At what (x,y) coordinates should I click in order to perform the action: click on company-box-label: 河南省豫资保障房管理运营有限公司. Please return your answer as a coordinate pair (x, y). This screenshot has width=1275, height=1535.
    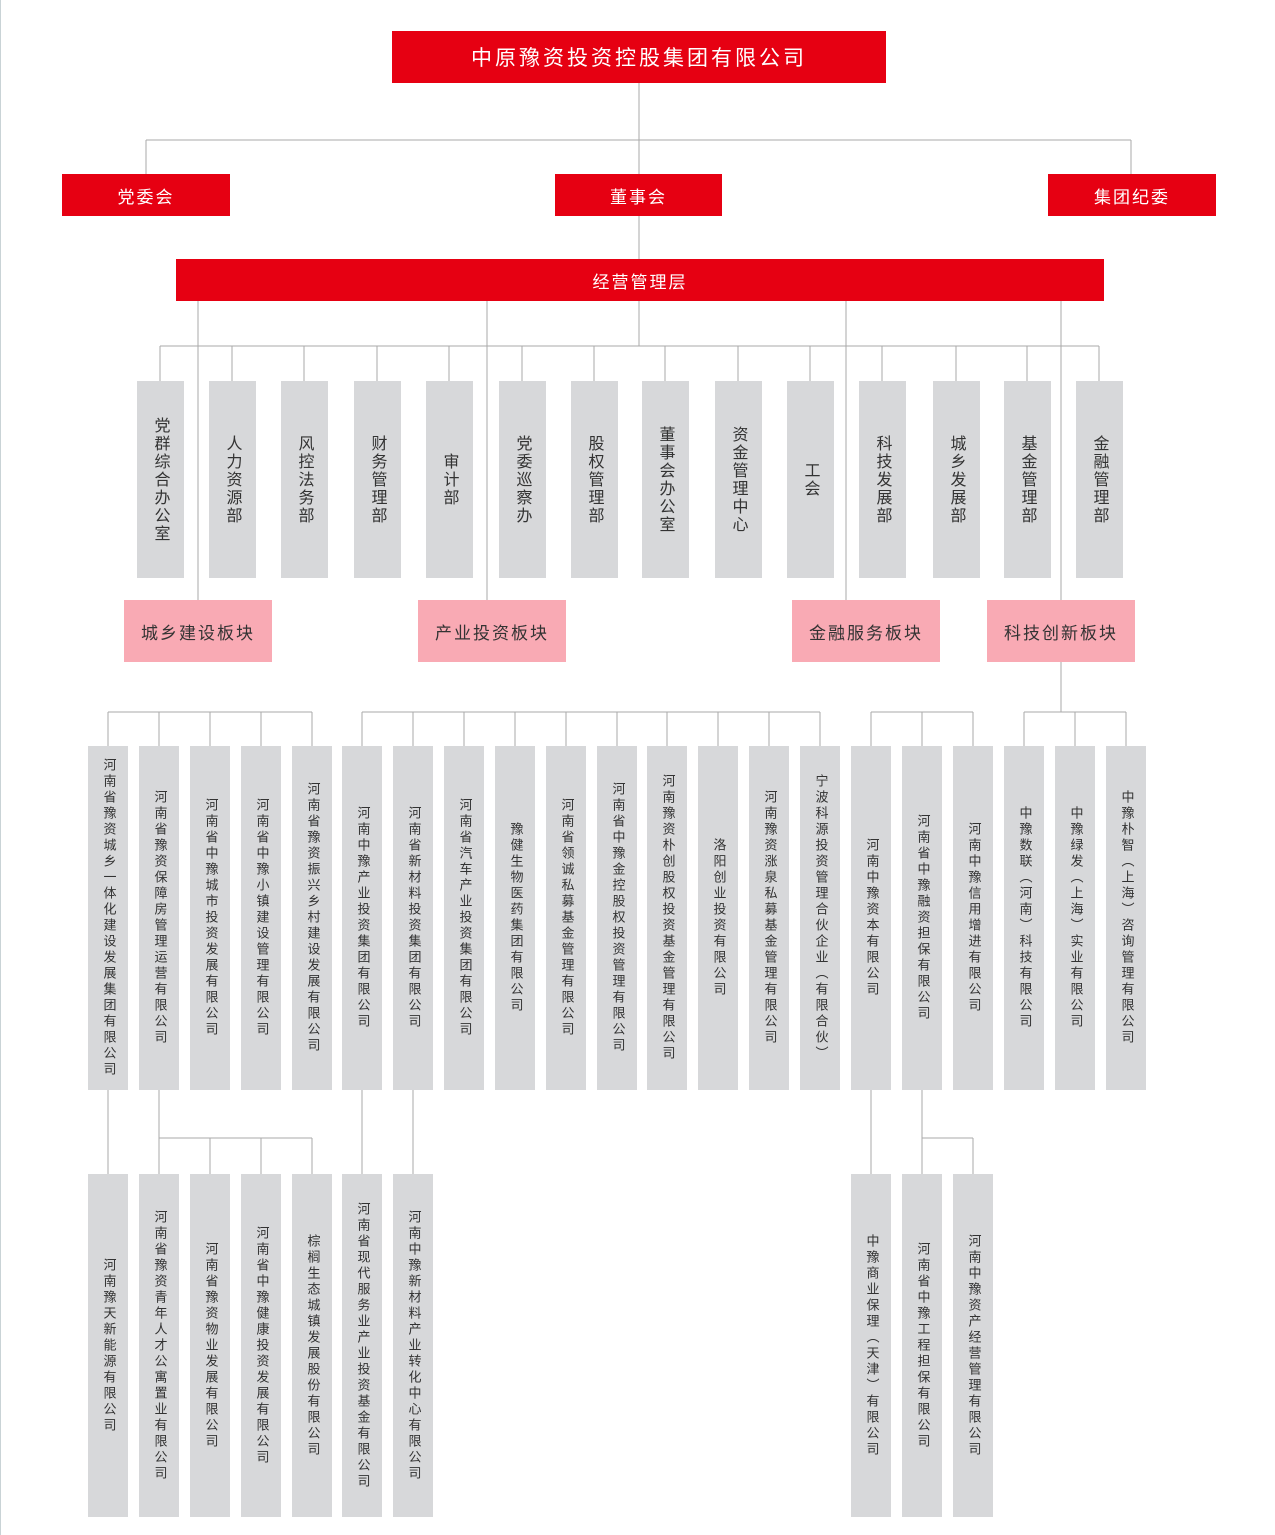
    Looking at the image, I should click on (159, 918).